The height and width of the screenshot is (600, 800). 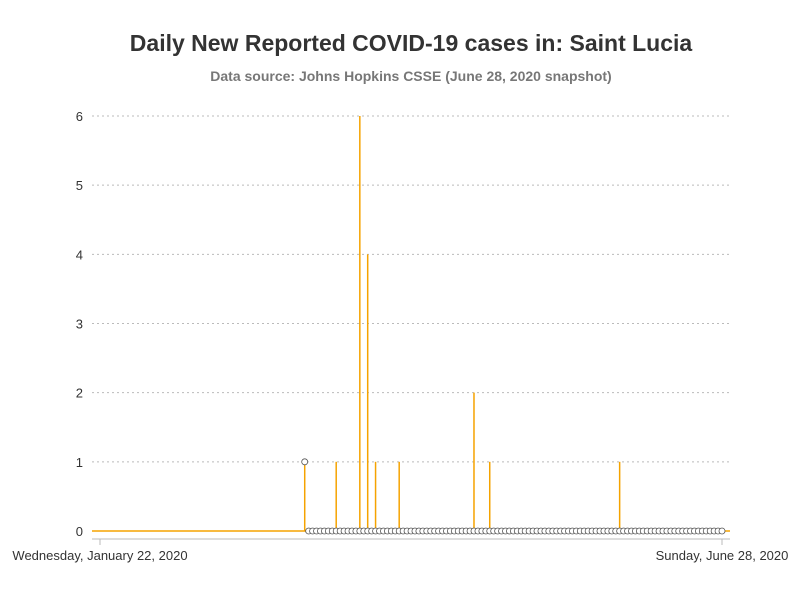 I want to click on y-tick-label-5: 5, so click(x=79, y=185).